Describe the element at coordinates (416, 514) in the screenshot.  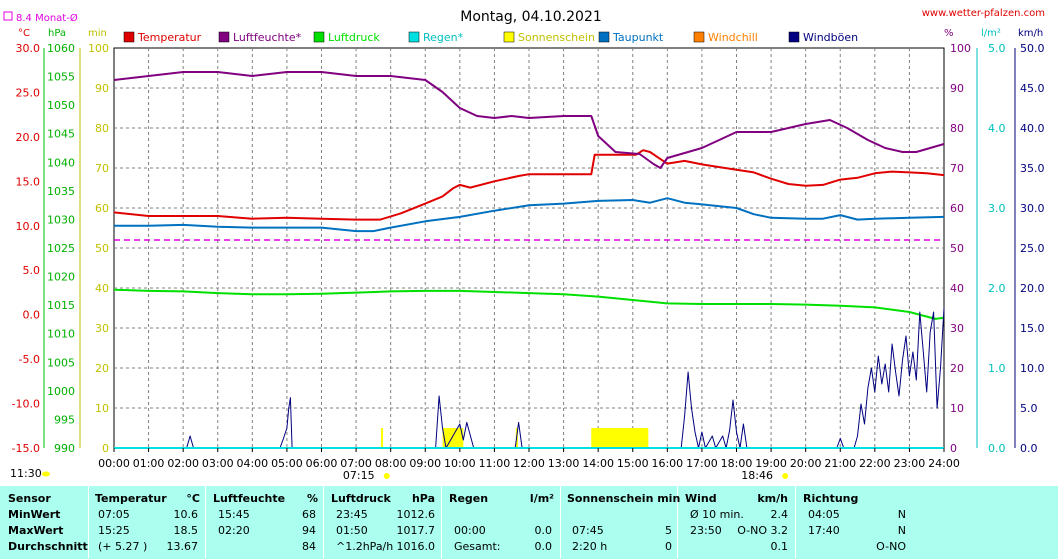
I see `pressure-value: 1012.6` at that location.